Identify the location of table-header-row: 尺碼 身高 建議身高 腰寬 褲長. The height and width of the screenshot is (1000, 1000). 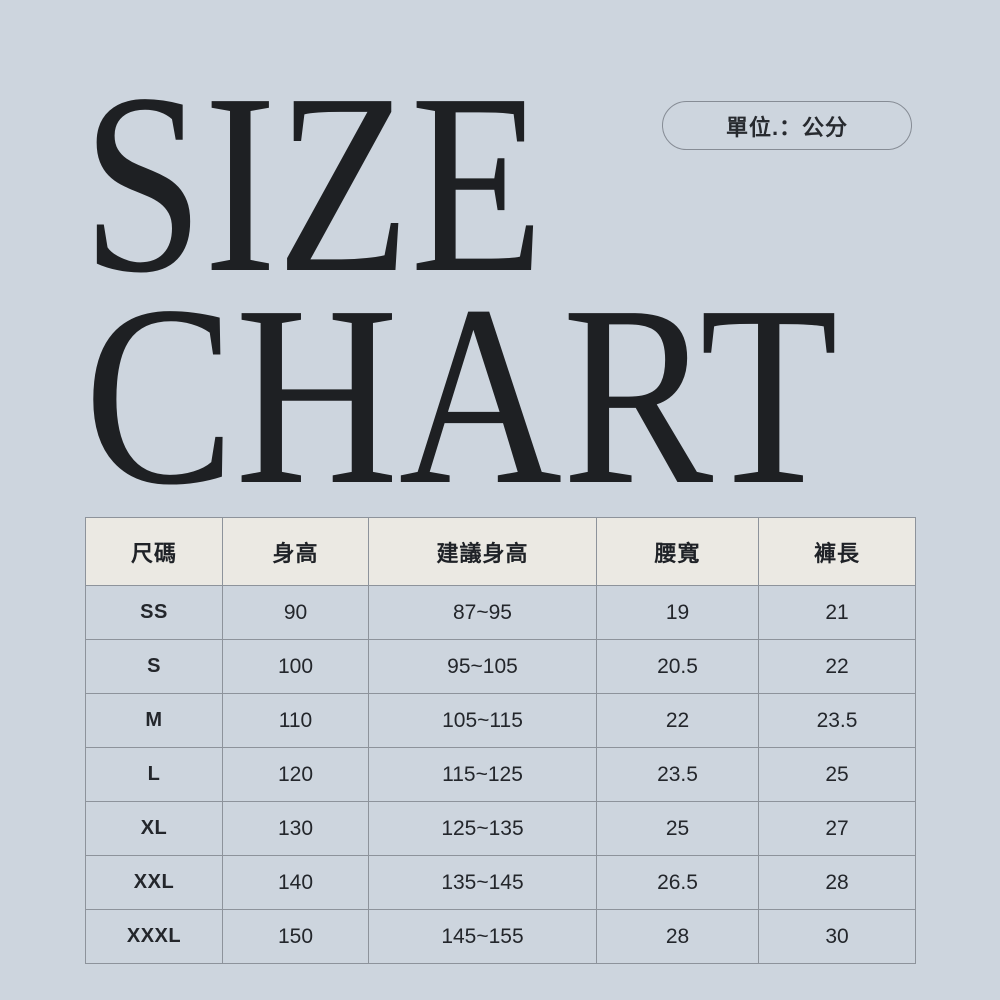
(500, 551).